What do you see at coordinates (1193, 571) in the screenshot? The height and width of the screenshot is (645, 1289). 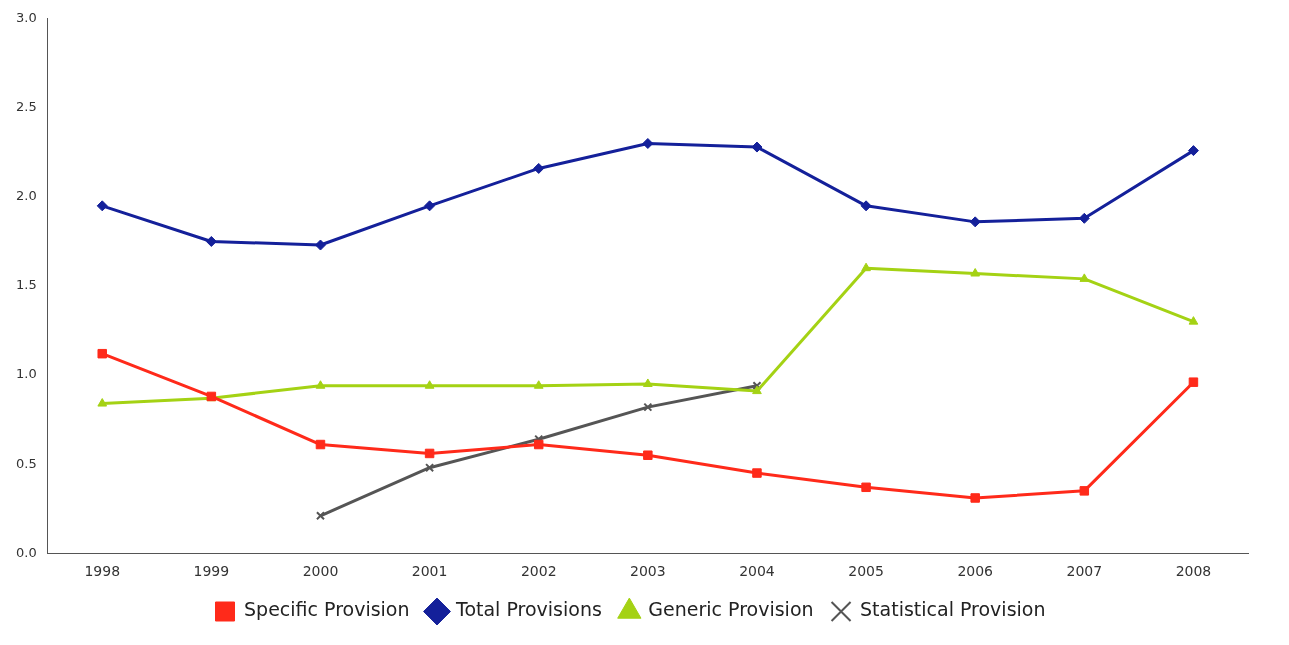 I see `x-tick-label: 2008` at bounding box center [1193, 571].